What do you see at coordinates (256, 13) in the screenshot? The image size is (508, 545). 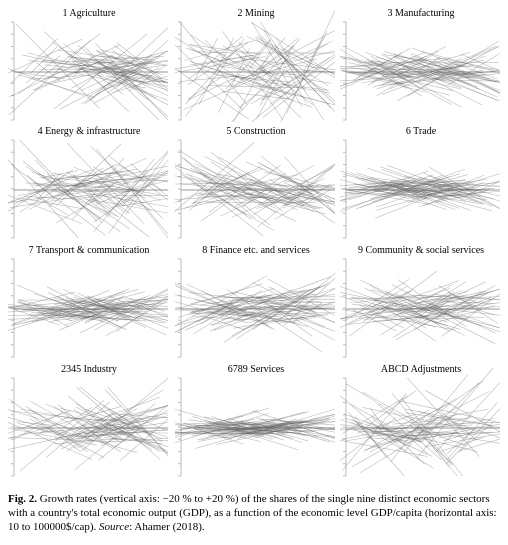 I see `panel-title-text: 2 Mining` at bounding box center [256, 13].